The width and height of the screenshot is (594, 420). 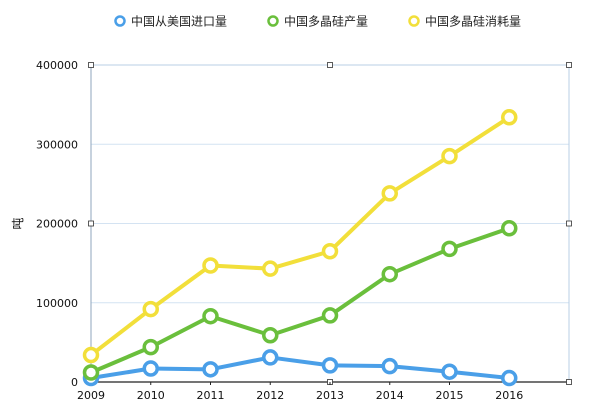 I want to click on legend-item-2: 中国多晶硅消耗量, so click(x=464, y=21).